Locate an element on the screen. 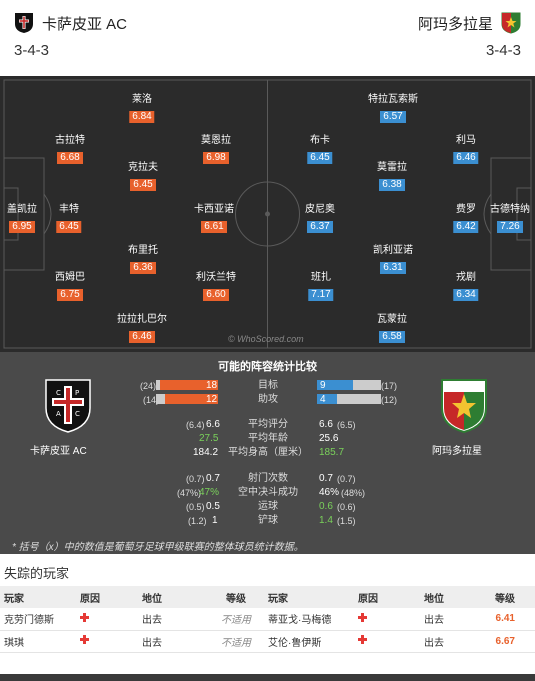  match-header: 卡萨皮亚 AC 3-4-3 阿玛多拉星 3-4-3 is located at coordinates (267, 36).